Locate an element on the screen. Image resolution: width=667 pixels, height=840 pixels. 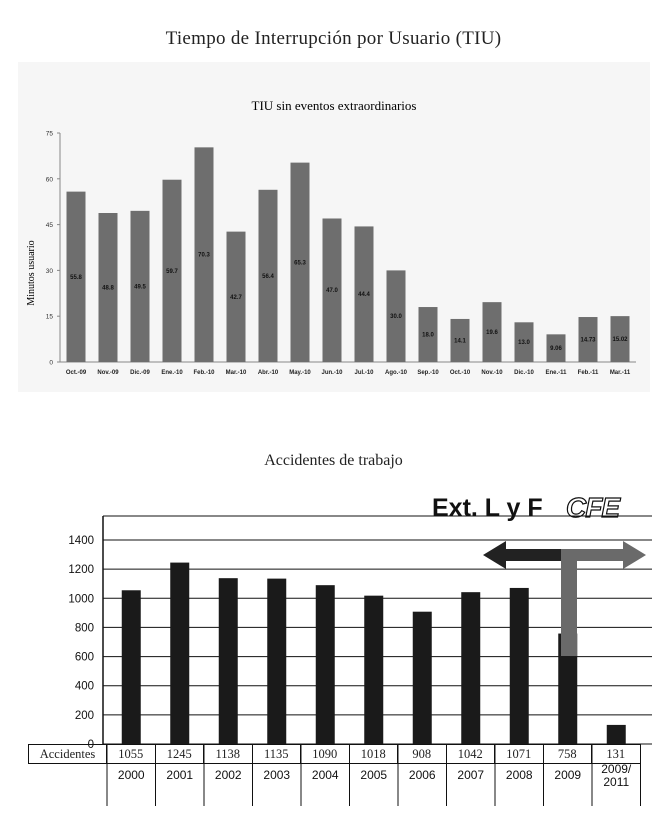
y-tick-label: 800 is located at coordinates (84, 628).